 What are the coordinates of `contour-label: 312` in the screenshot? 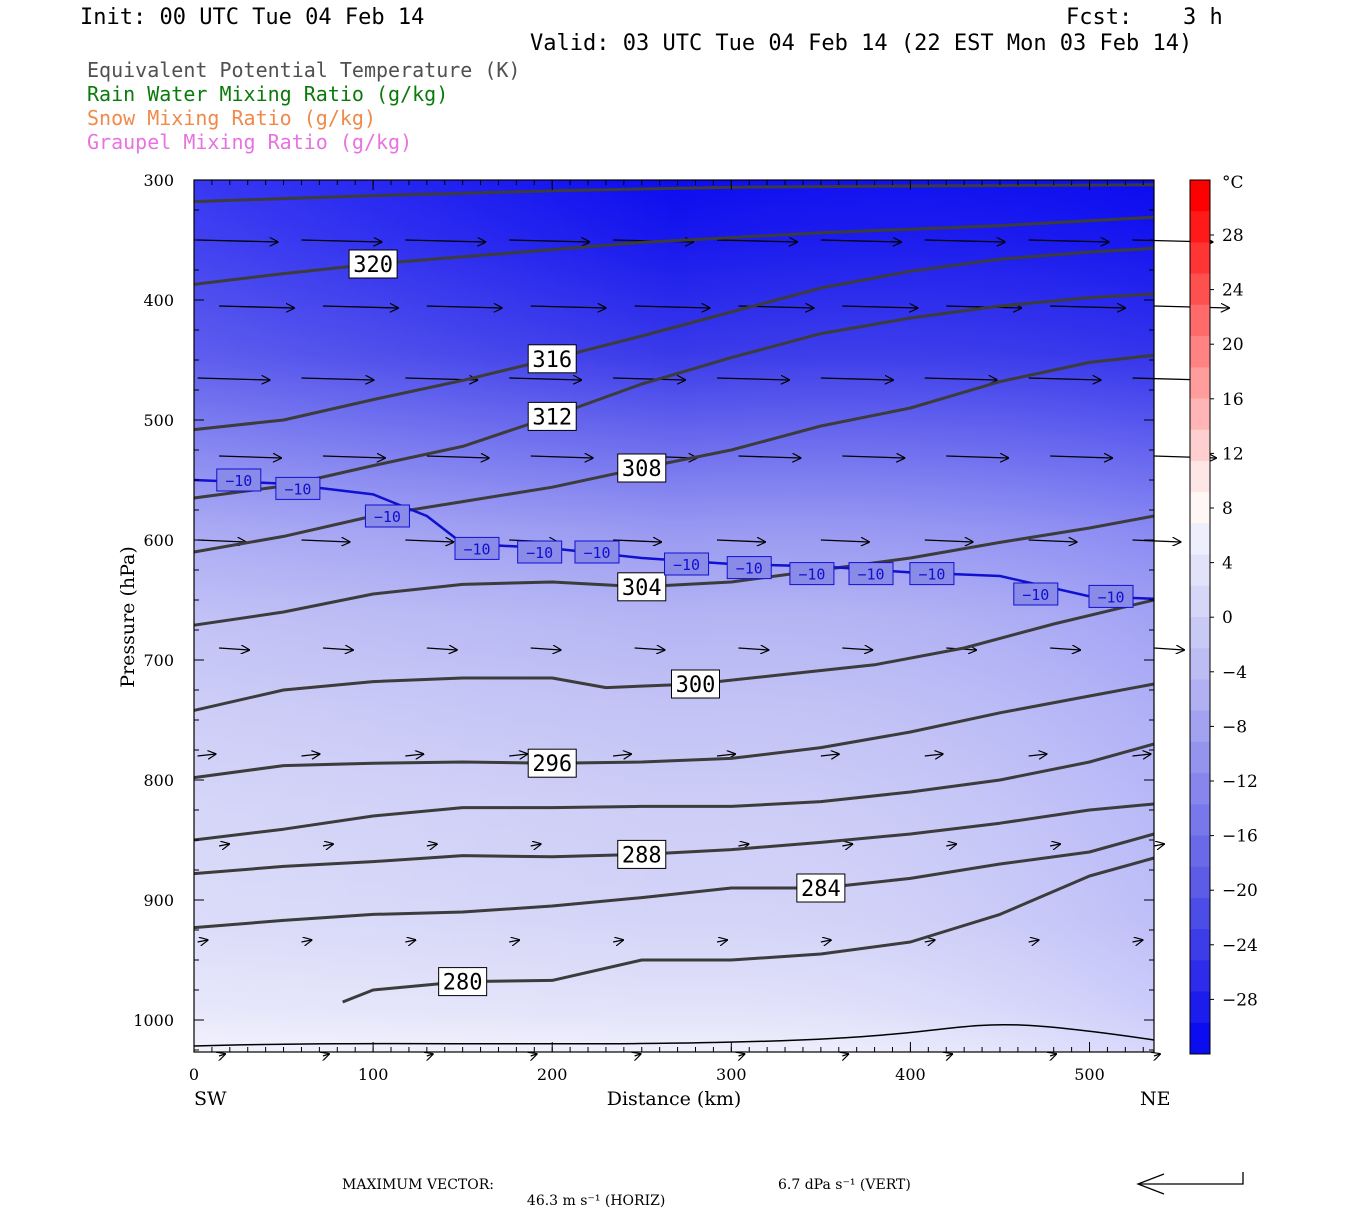 It's located at (552, 417).